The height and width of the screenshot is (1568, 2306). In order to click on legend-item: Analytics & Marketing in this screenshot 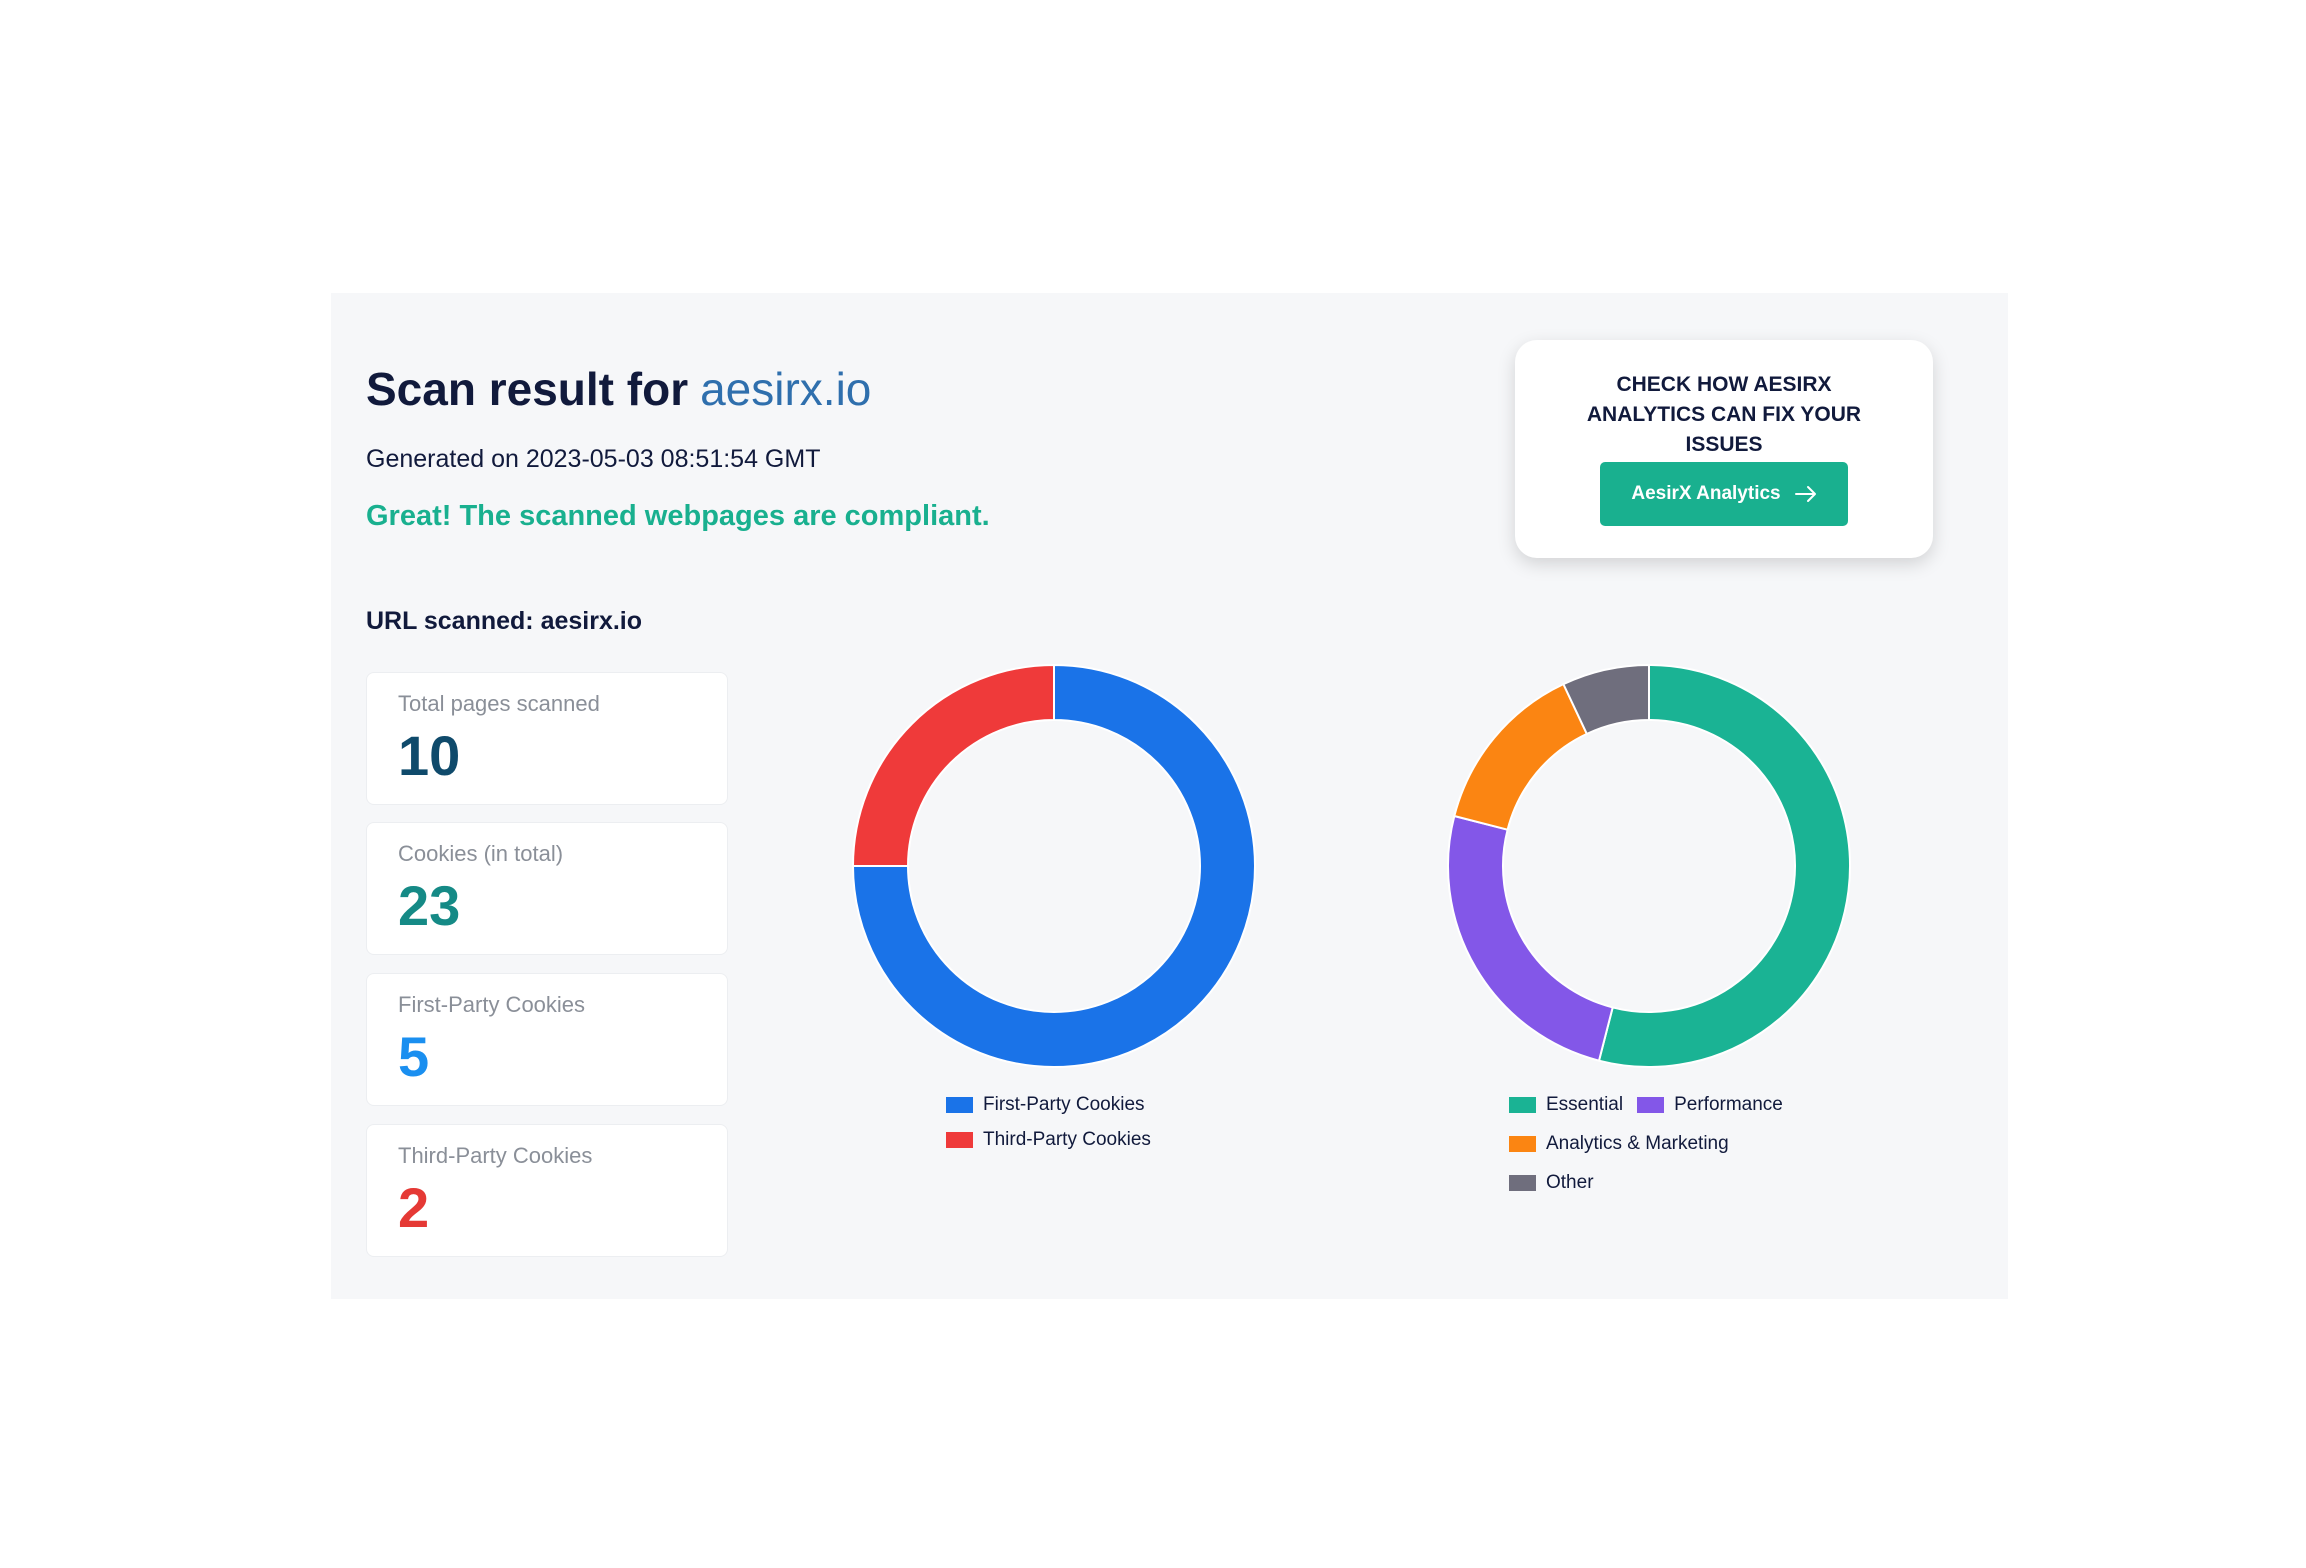, I will do `click(1619, 1143)`.